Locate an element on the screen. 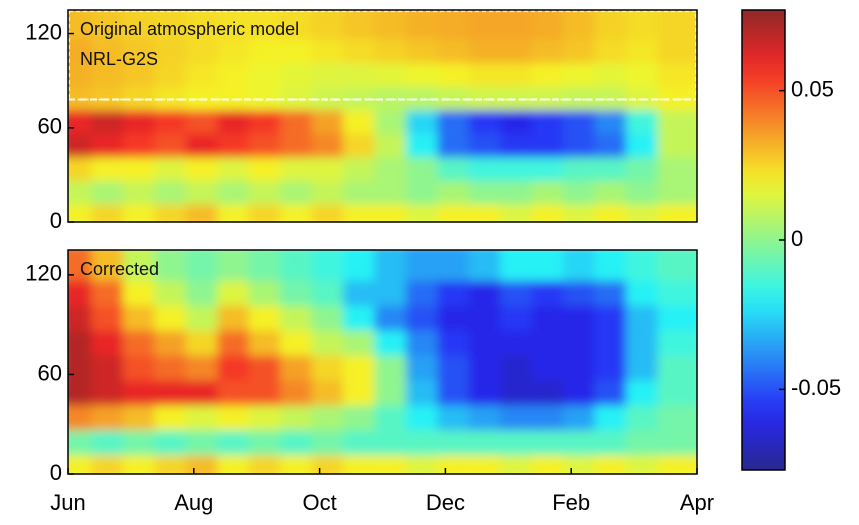 This screenshot has width=859, height=525. annotation: NRL-G2S is located at coordinates (119, 59).